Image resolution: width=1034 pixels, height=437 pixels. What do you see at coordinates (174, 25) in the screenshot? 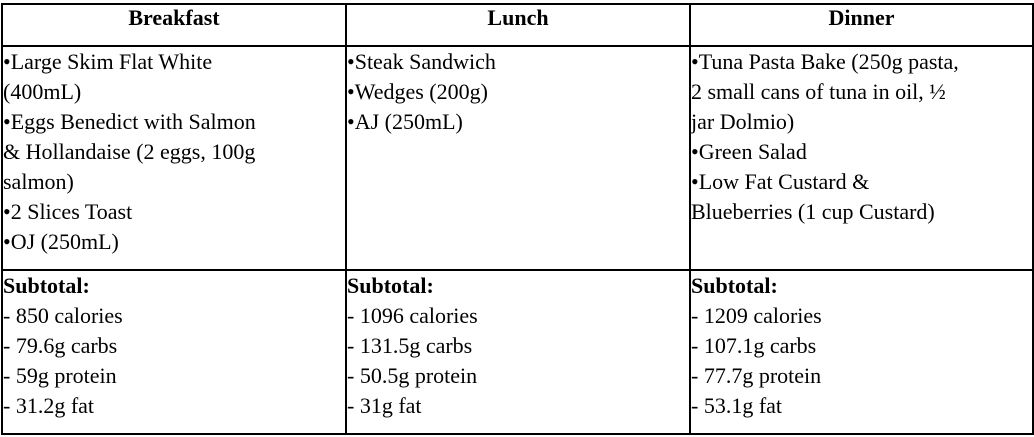
I see `header-breakfast: Breakfast` at bounding box center [174, 25].